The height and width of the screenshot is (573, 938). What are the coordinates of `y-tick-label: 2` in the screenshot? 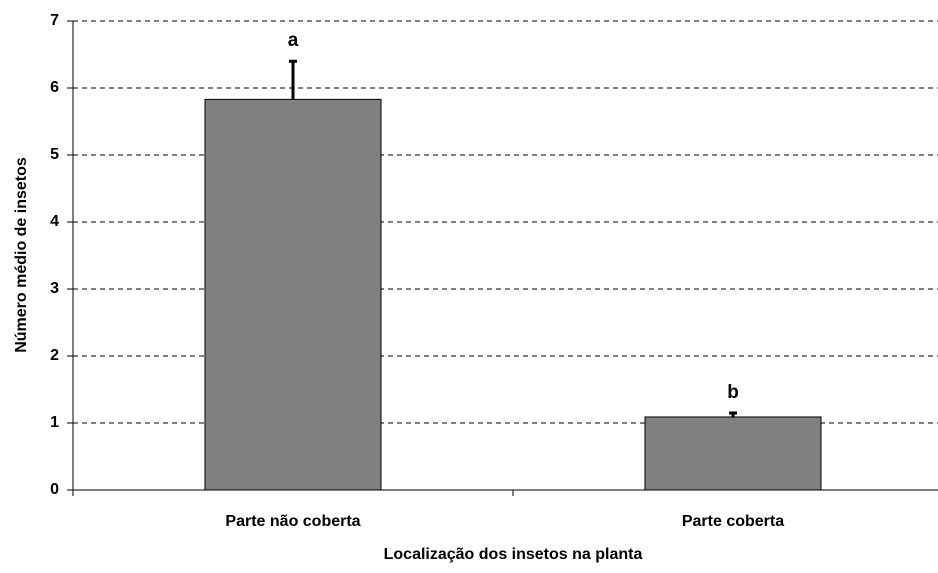 It's located at (54, 355).